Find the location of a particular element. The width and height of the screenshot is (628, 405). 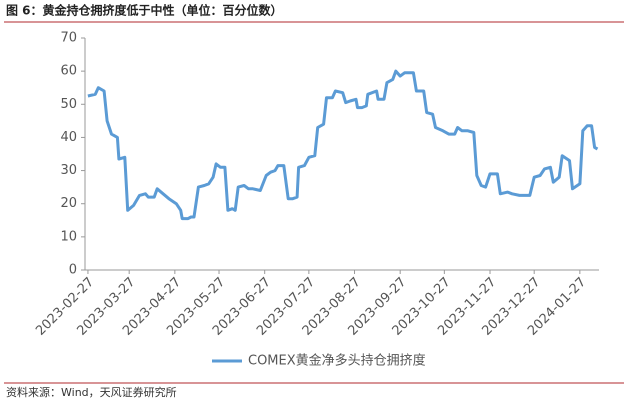

y-tick-label: 0 is located at coordinates (73, 270).